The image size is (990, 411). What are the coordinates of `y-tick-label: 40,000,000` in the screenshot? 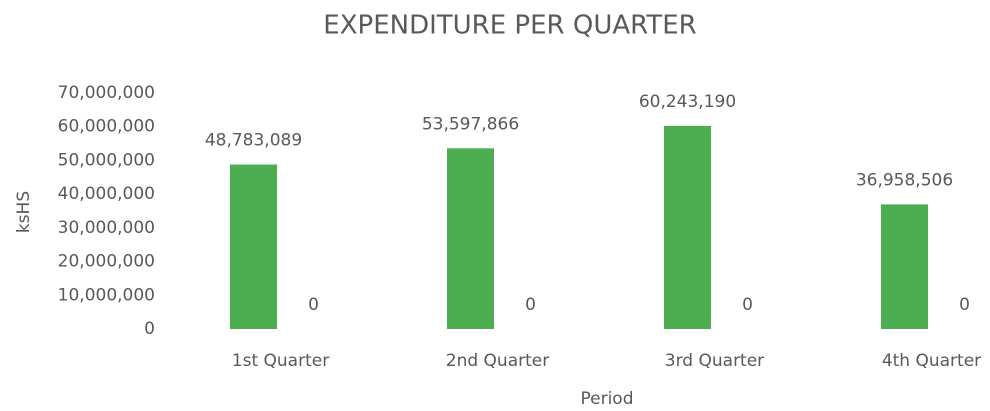 It's located at (106, 194).